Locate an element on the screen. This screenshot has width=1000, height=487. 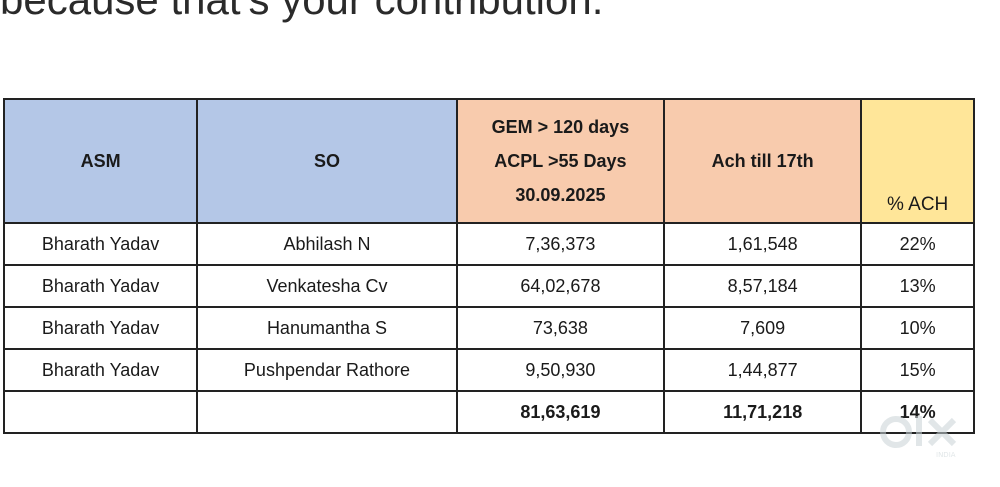
watermark-text: INDIA is located at coordinates (946, 455).